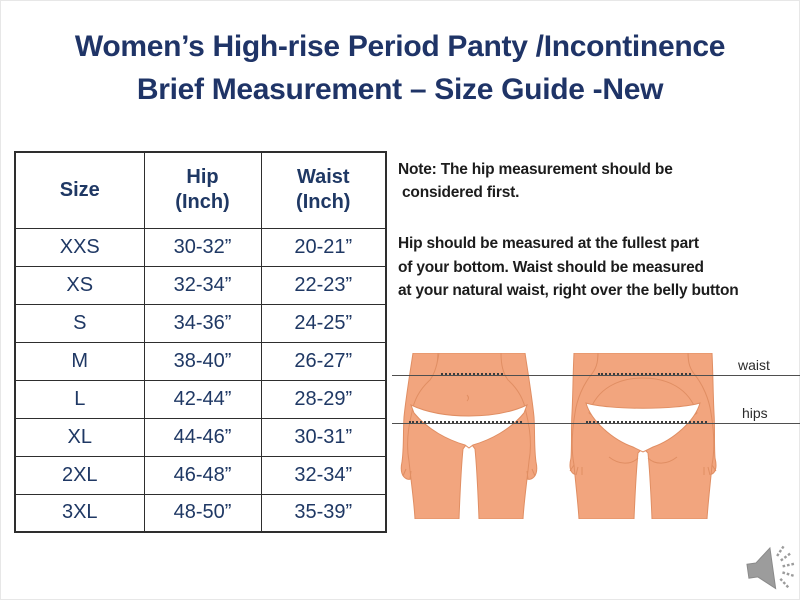 This screenshot has height=600, width=800. What do you see at coordinates (596, 423) in the screenshot?
I see `hips-guide-line` at bounding box center [596, 423].